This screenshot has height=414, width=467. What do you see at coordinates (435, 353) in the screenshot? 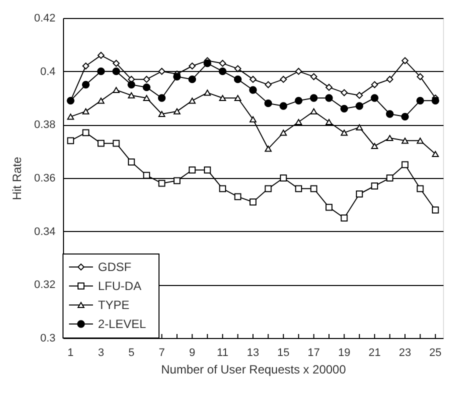
I see `x-tick-label: 25` at bounding box center [435, 353].